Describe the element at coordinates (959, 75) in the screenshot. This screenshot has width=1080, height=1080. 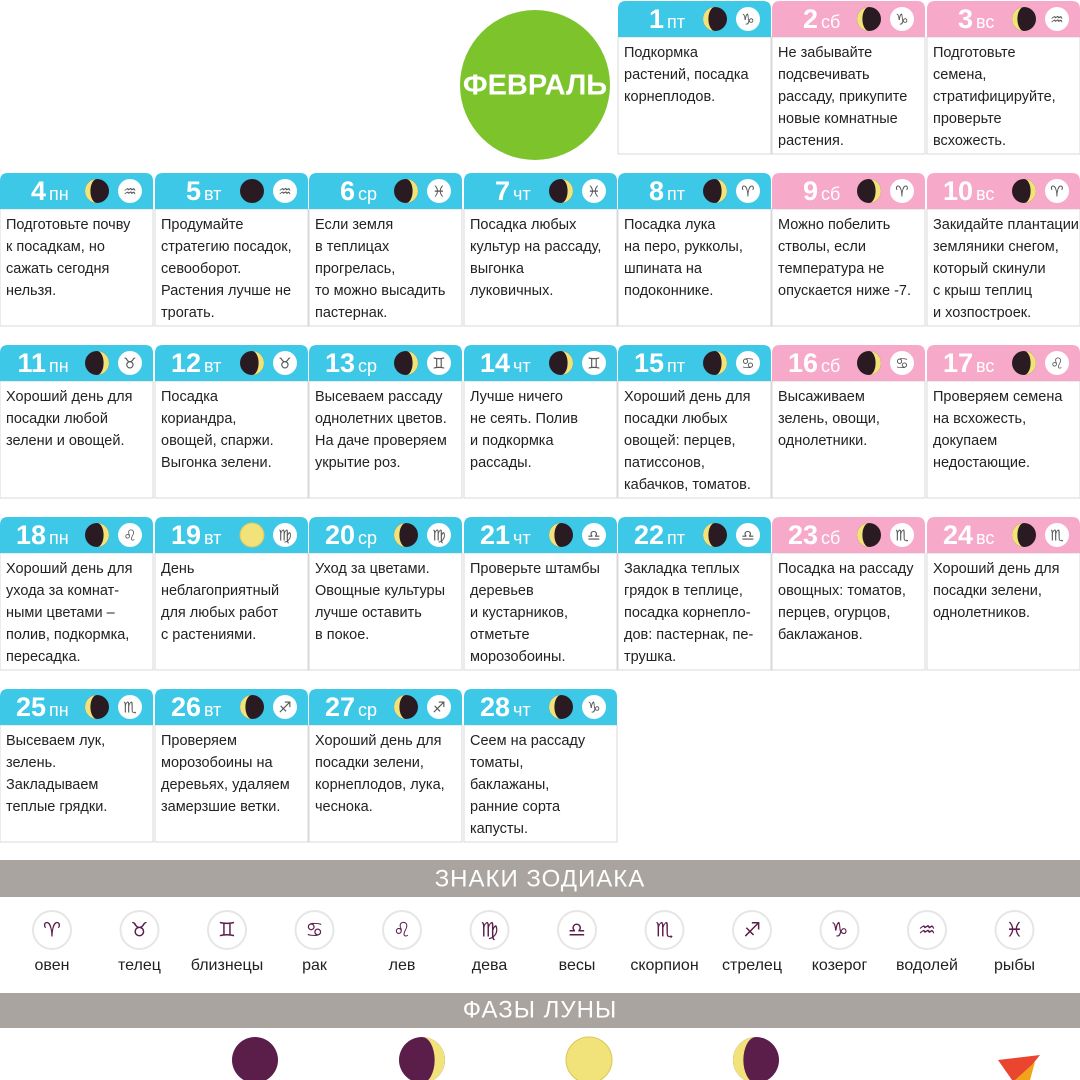
I see `day-note: семена,` at that location.